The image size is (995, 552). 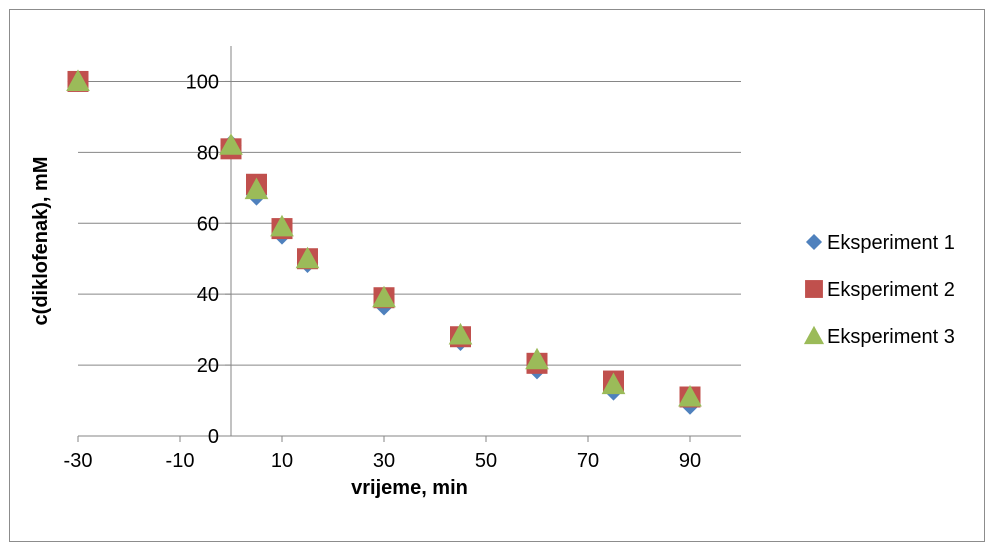 I want to click on x-tick-label: -30, so click(x=78, y=461).